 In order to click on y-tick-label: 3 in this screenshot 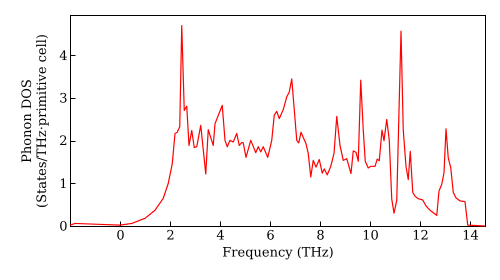, I will do `click(63, 99)`.